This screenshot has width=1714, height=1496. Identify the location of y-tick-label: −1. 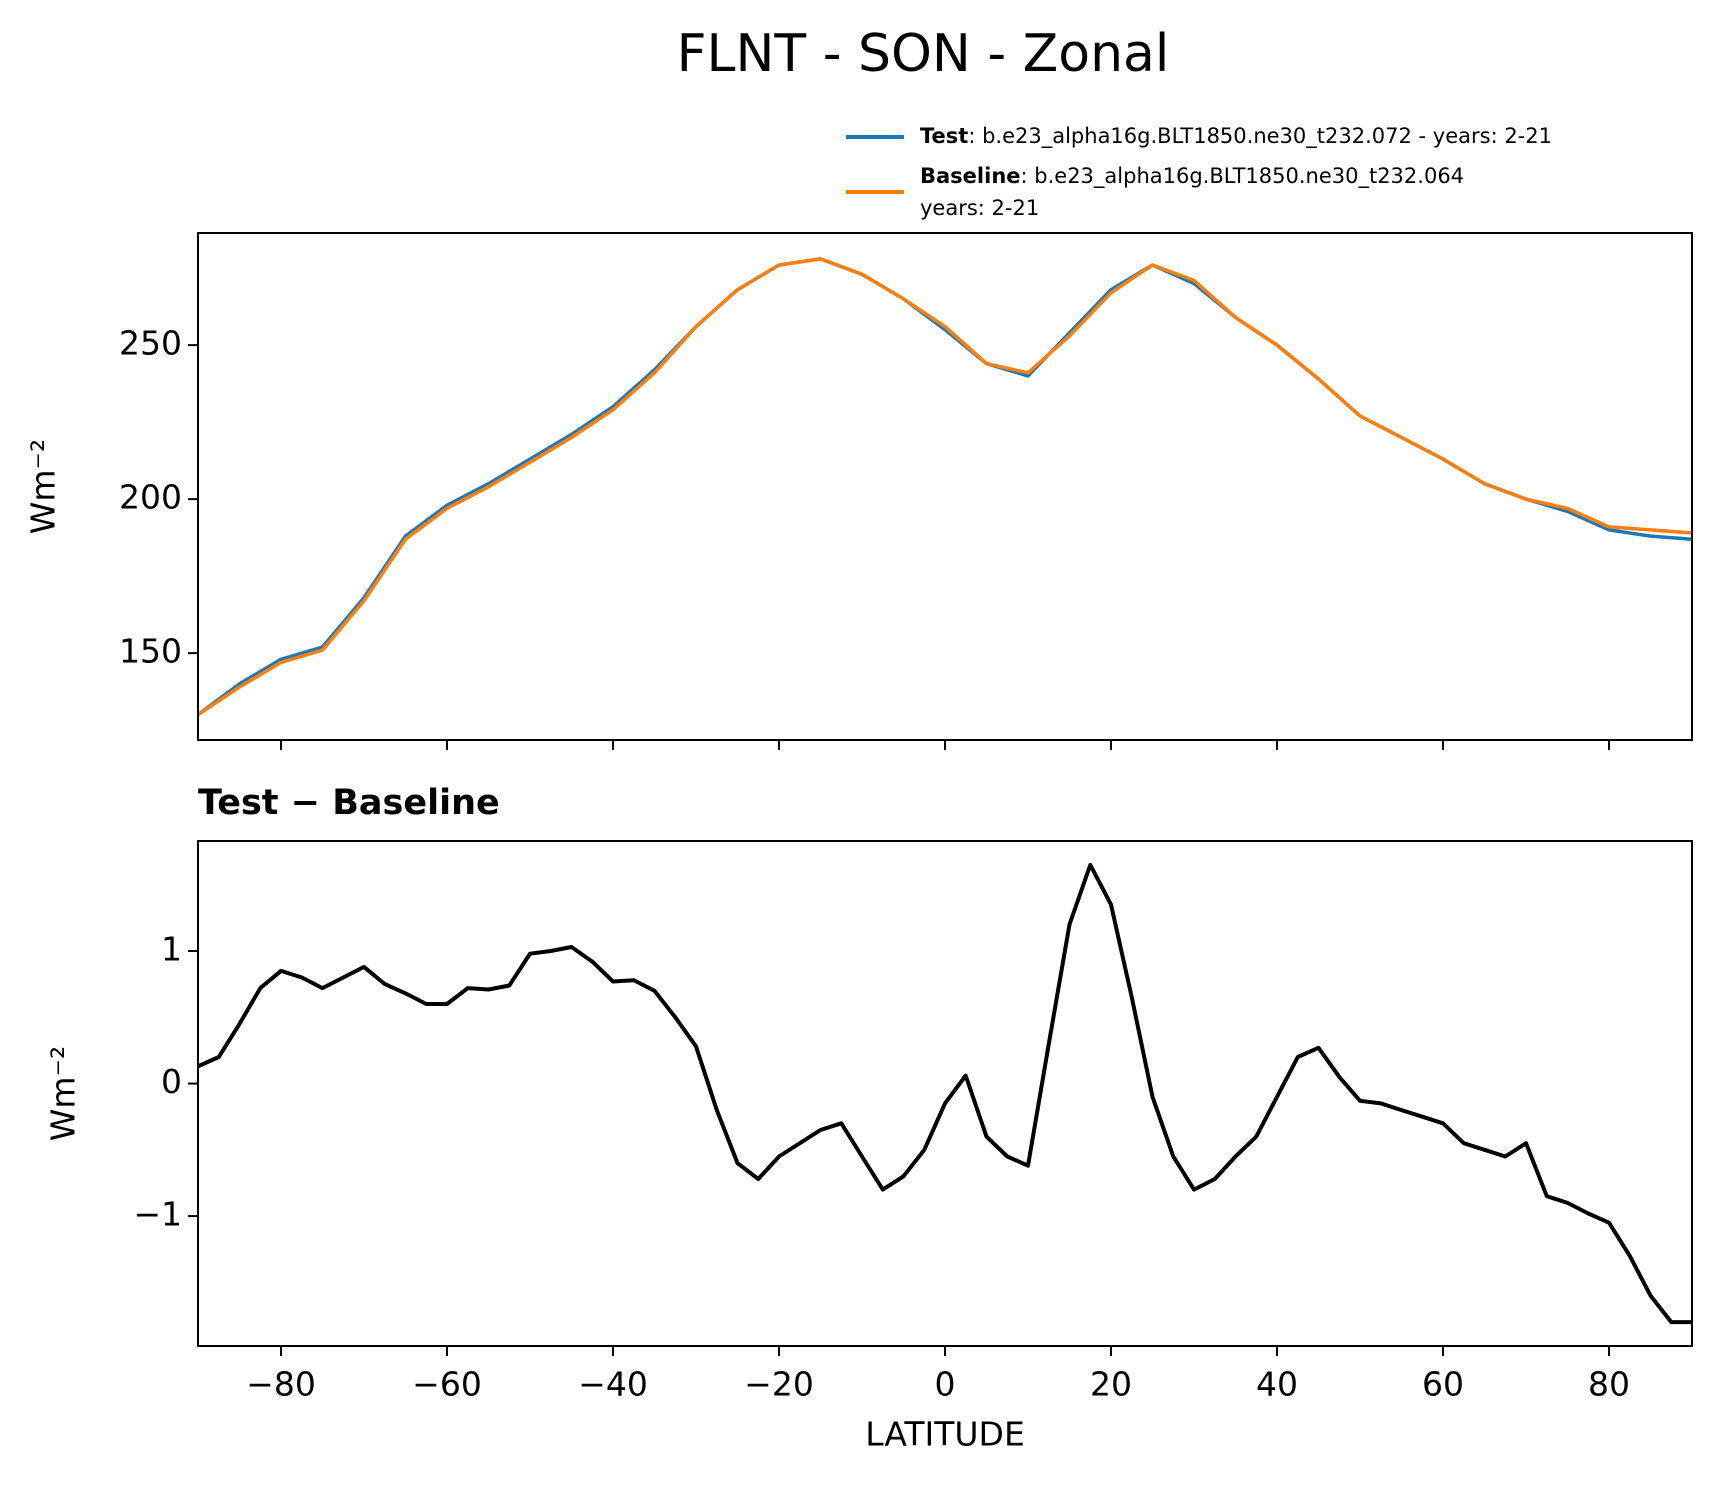
(157, 1214).